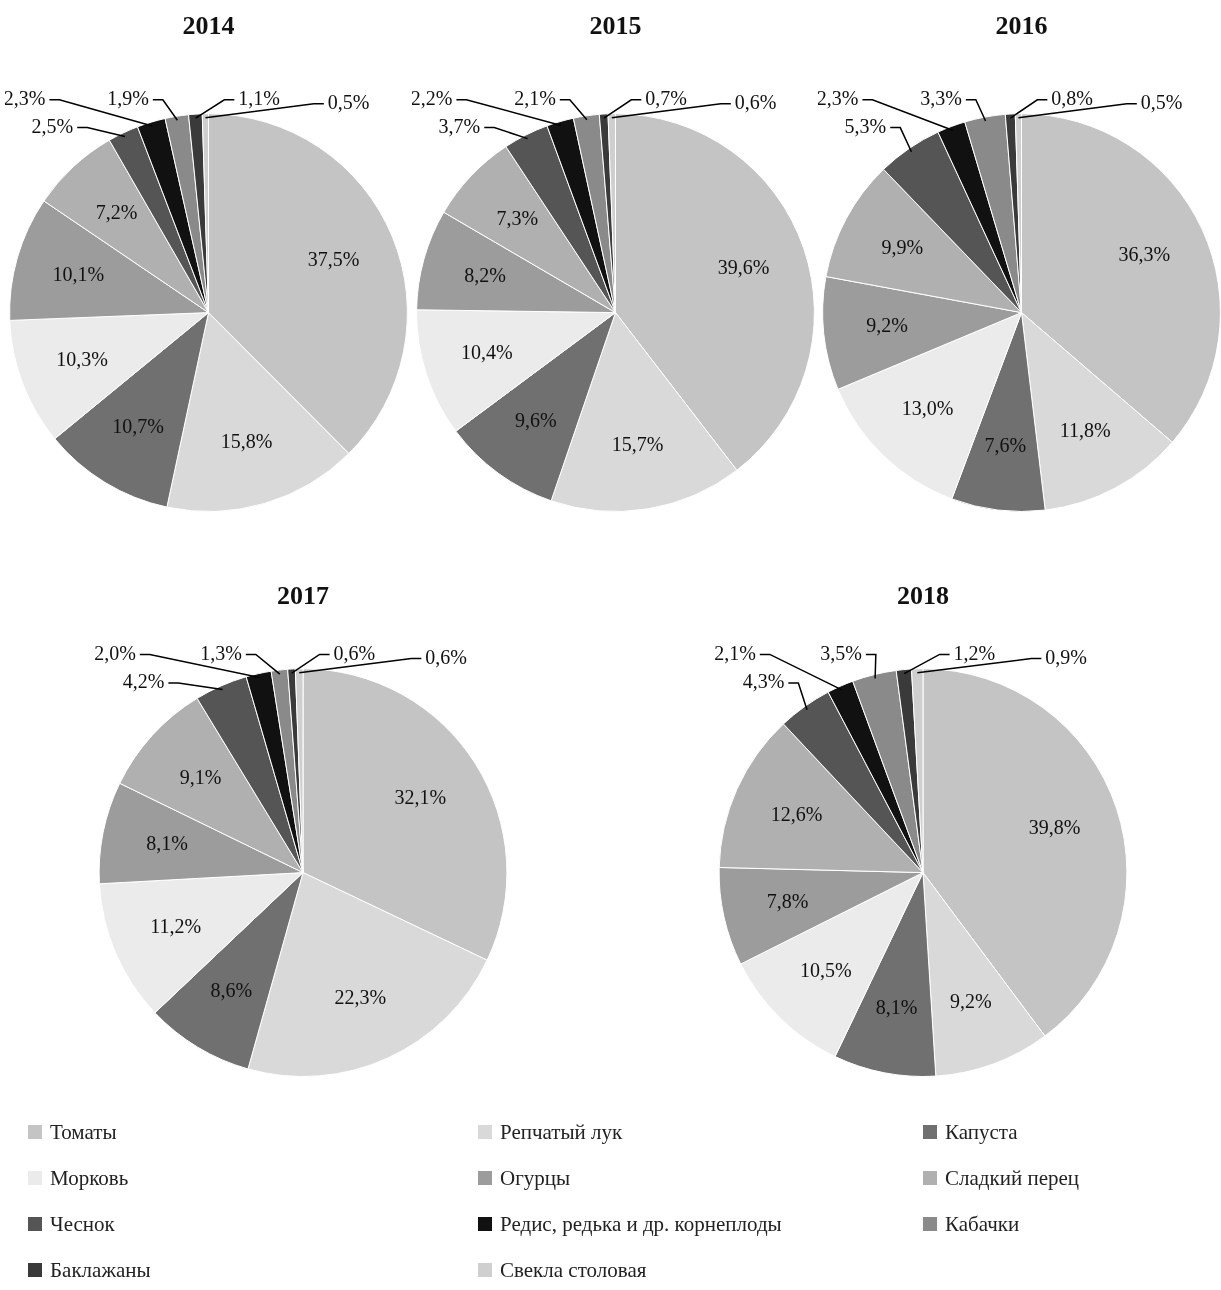  Describe the element at coordinates (82, 1224) in the screenshot. I see `legend-label: Чеснок` at that location.